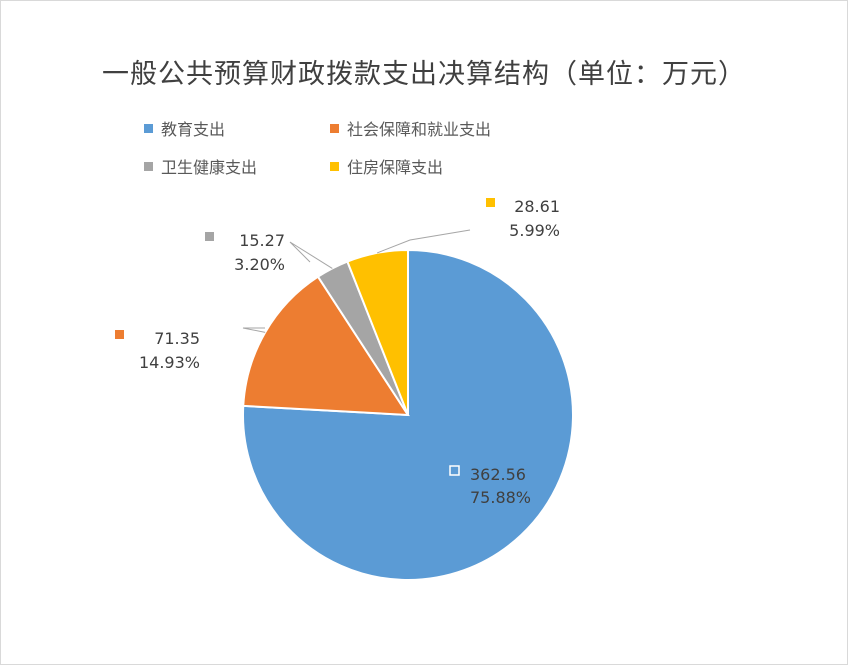 Image resolution: width=848 pixels, height=665 pixels. What do you see at coordinates (424, 74) in the screenshot?
I see `chart-title: 一般公共预算财政拨款支出决算结构（单位：万元）` at bounding box center [424, 74].